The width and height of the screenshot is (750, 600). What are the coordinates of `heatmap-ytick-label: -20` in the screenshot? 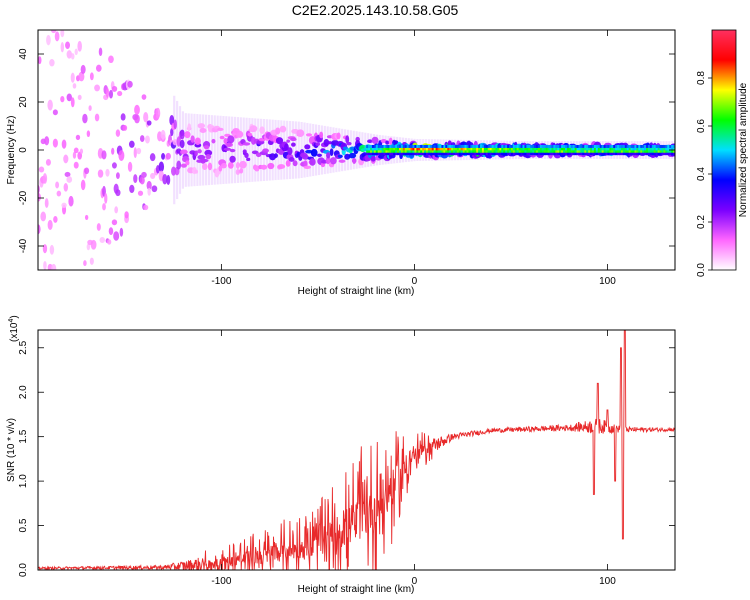 It's located at (23, 197).